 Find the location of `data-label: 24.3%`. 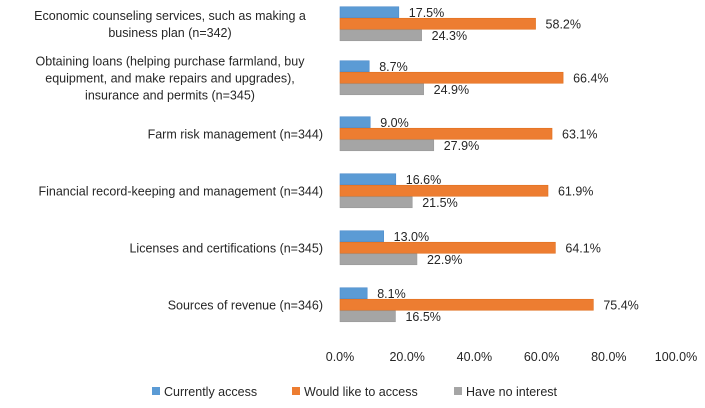

data-label: 24.3% is located at coordinates (449, 36).